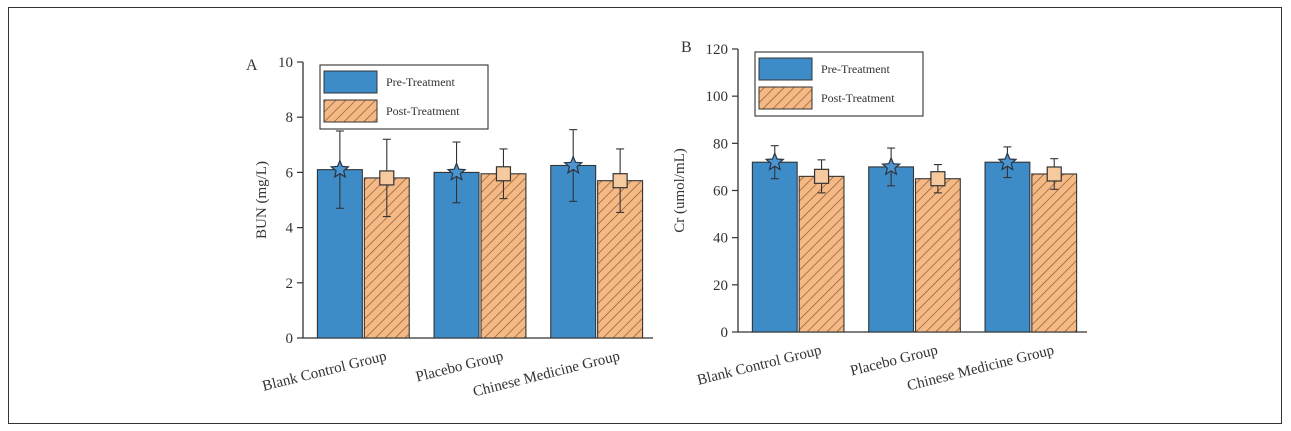 This screenshot has height=431, width=1291. What do you see at coordinates (290, 284) in the screenshot?
I see `y-tick-label: 2` at bounding box center [290, 284].